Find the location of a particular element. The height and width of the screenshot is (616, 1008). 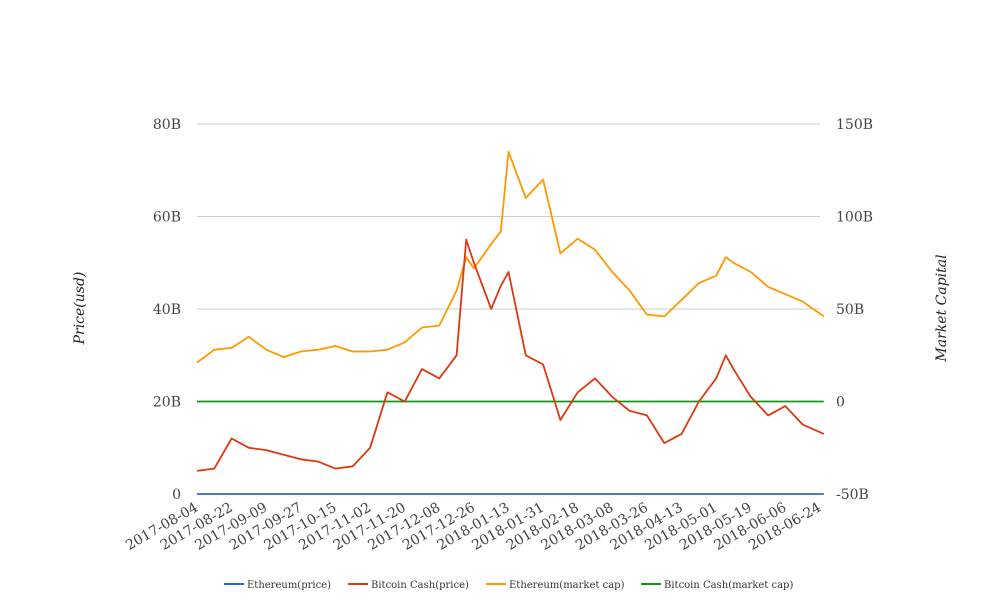

y-tick-label: 40B is located at coordinates (167, 310).